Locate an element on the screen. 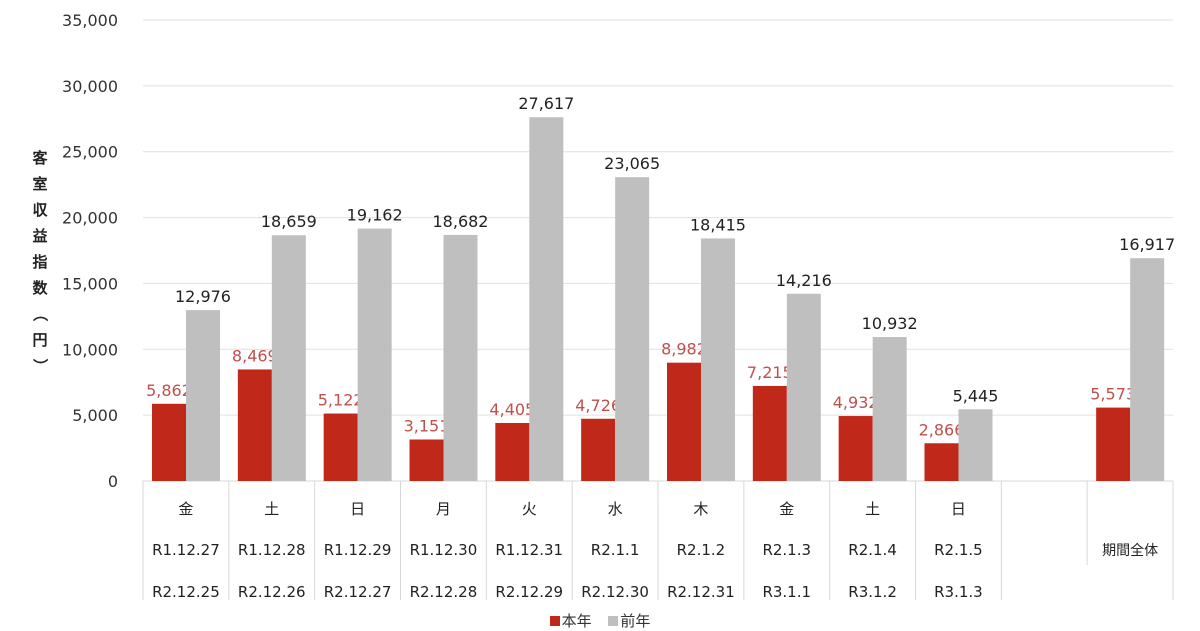  data-label-previous-year: 18,682 is located at coordinates (461, 221).